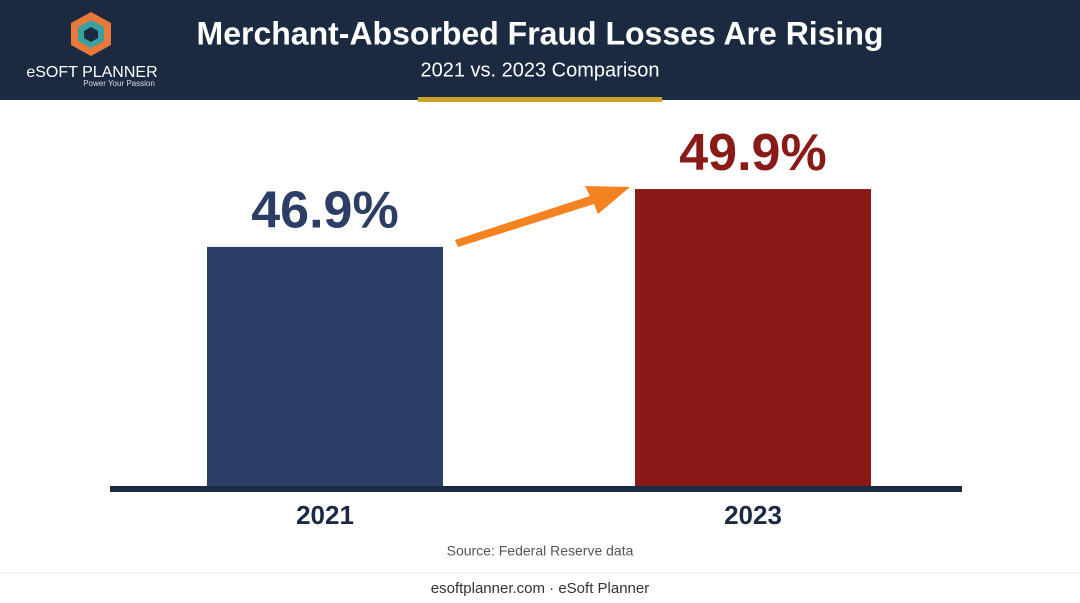 This screenshot has height=603, width=1080. Describe the element at coordinates (753, 515) in the screenshot. I see `x-tick-label: 2023` at that location.